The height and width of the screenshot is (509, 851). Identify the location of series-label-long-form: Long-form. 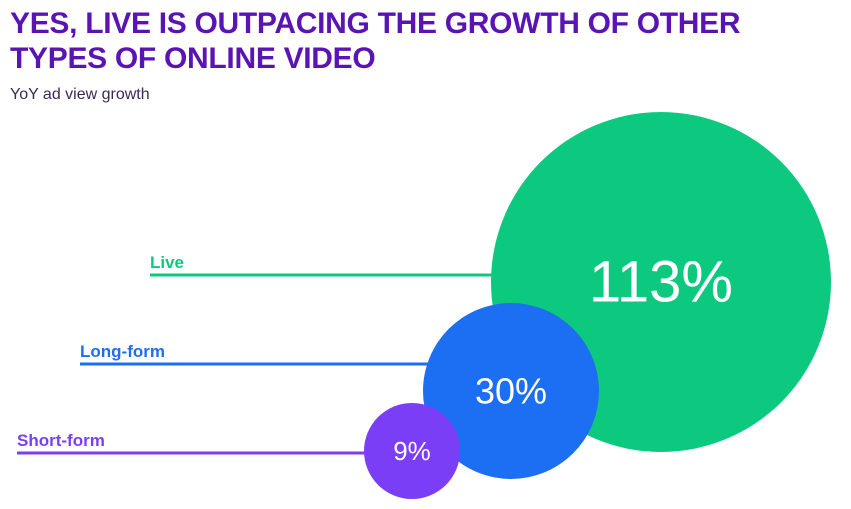
(122, 351).